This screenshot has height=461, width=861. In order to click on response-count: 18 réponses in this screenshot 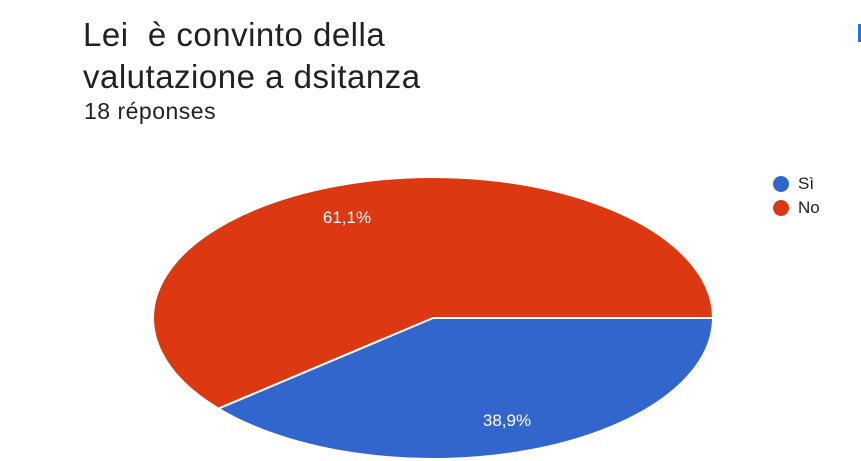, I will do `click(150, 111)`.